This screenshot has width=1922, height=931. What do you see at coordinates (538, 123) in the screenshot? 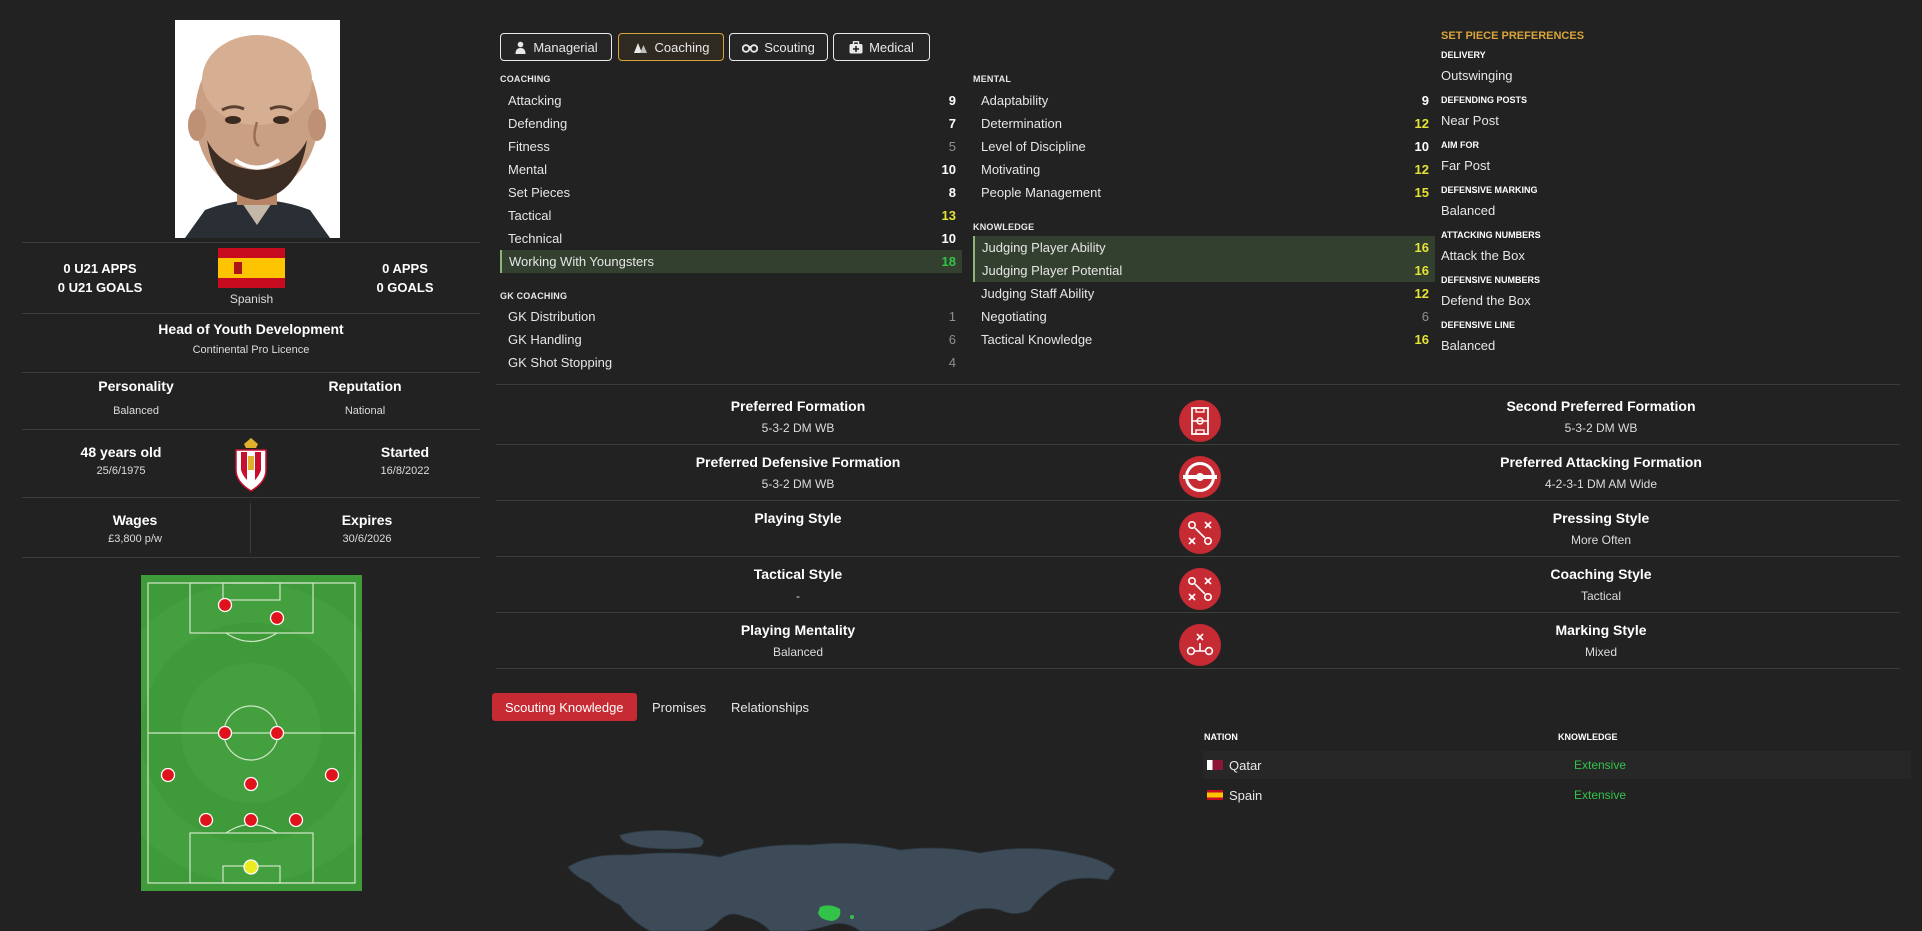
I see `attribute-label: Defending` at bounding box center [538, 123].